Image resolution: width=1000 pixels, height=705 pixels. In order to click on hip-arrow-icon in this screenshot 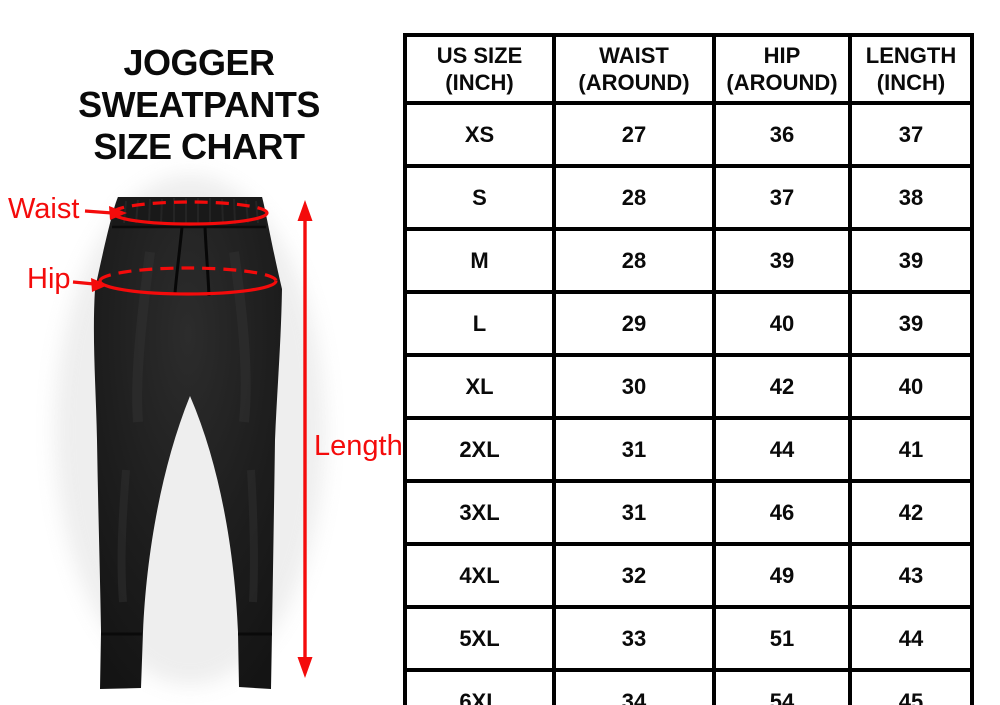, I will do `click(90, 285)`.